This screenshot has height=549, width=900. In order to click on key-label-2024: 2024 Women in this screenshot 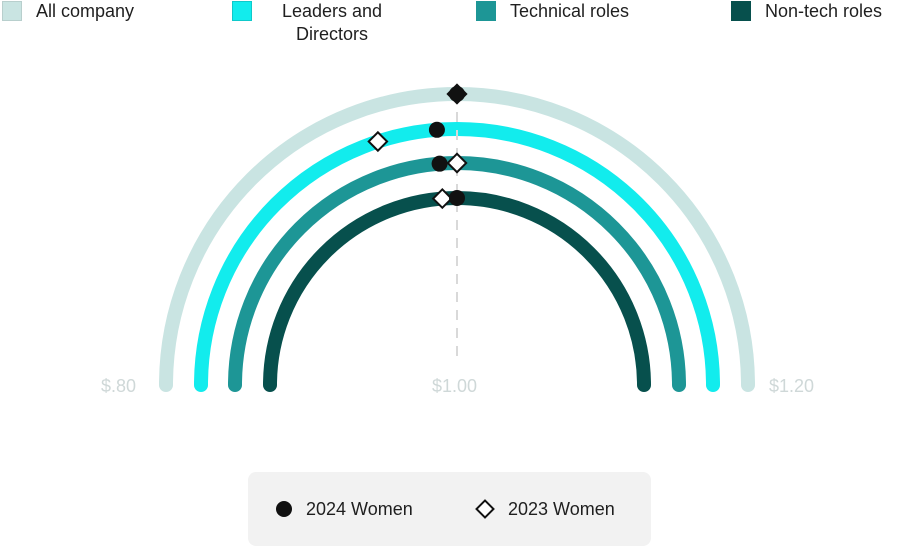, I will do `click(359, 509)`.